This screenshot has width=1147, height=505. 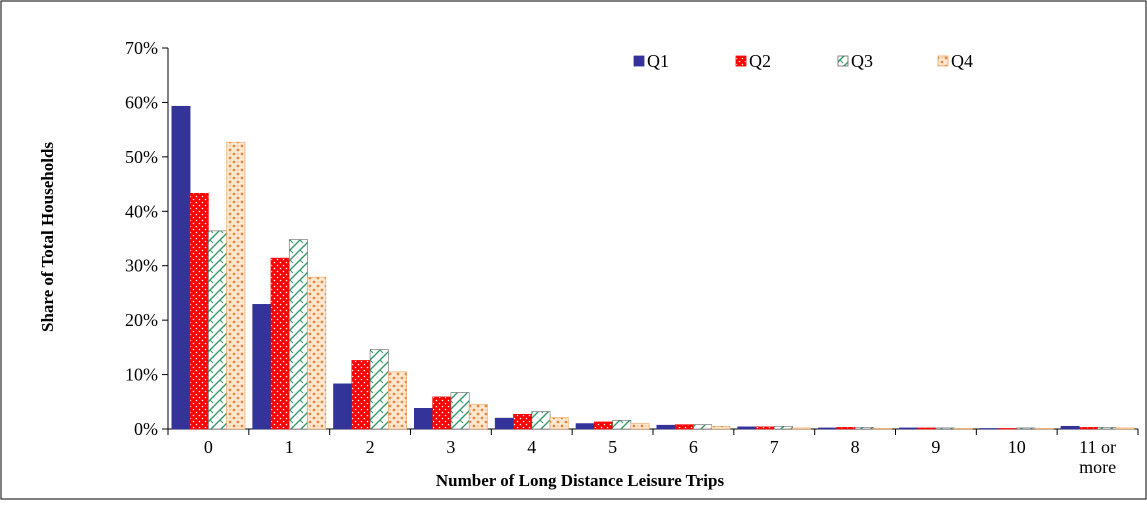 I want to click on legend-swatch-q3, so click(x=843, y=61).